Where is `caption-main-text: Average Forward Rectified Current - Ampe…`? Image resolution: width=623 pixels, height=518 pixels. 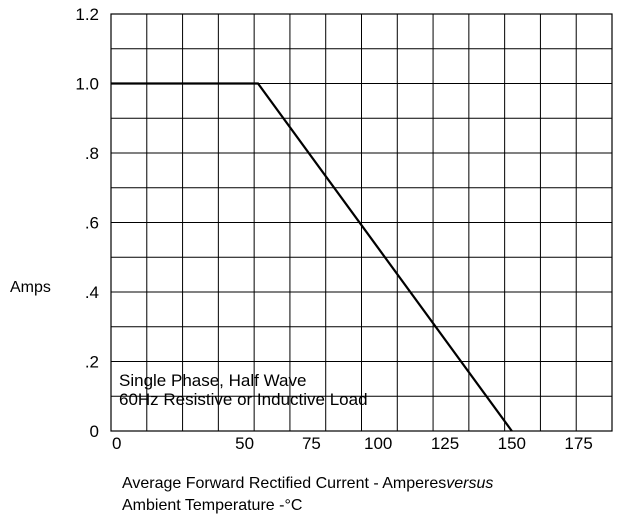 caption-main-text: Average Forward Rectified Current - Ampe… is located at coordinates (284, 483).